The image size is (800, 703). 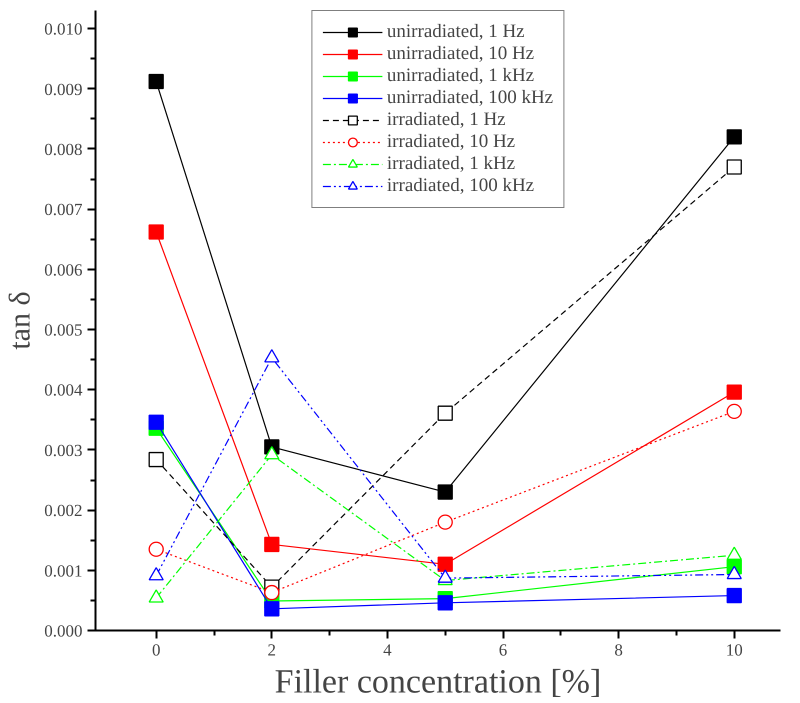 What do you see at coordinates (63, 29) in the screenshot?
I see `y-tick-label: 0.010` at bounding box center [63, 29].